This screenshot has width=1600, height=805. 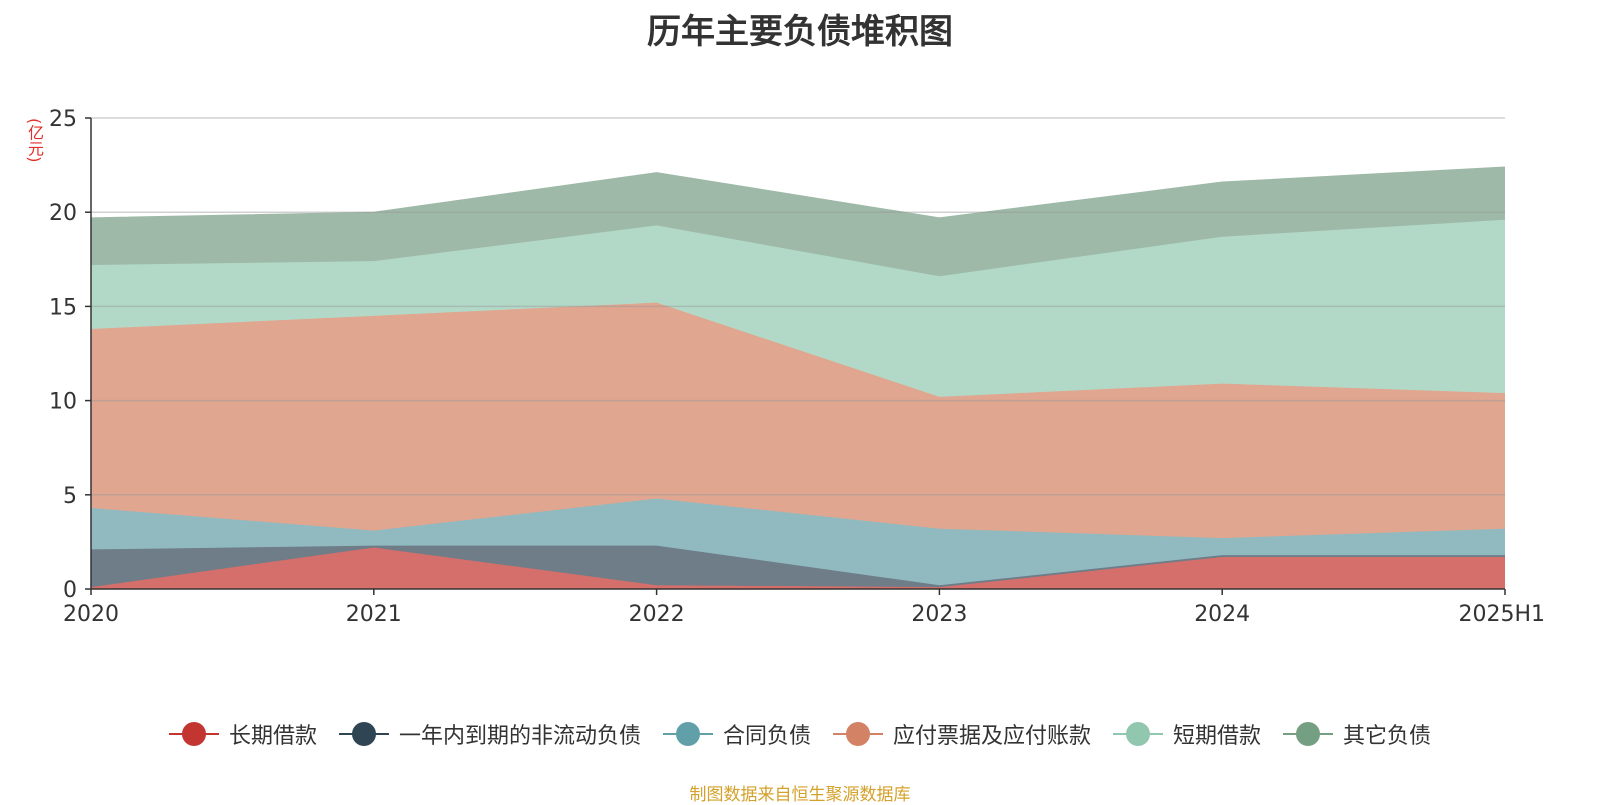 I want to click on legend-item: 长期借款, so click(x=242, y=734).